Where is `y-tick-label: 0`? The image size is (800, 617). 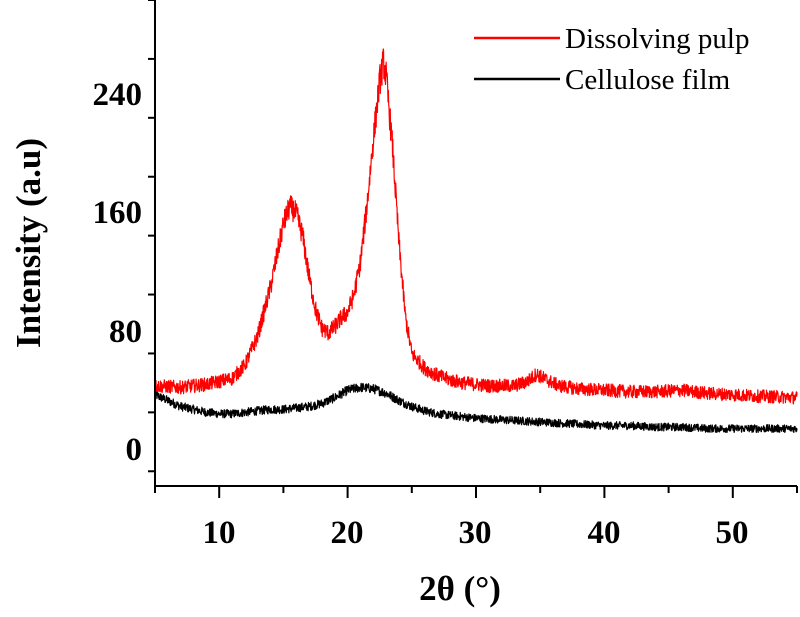
y-tick-label: 0 is located at coordinates (134, 450).